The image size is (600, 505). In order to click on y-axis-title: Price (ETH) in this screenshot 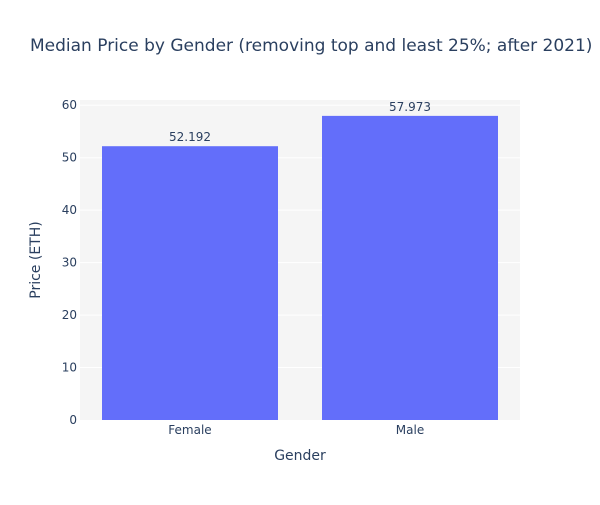, I will do `click(36, 259)`.